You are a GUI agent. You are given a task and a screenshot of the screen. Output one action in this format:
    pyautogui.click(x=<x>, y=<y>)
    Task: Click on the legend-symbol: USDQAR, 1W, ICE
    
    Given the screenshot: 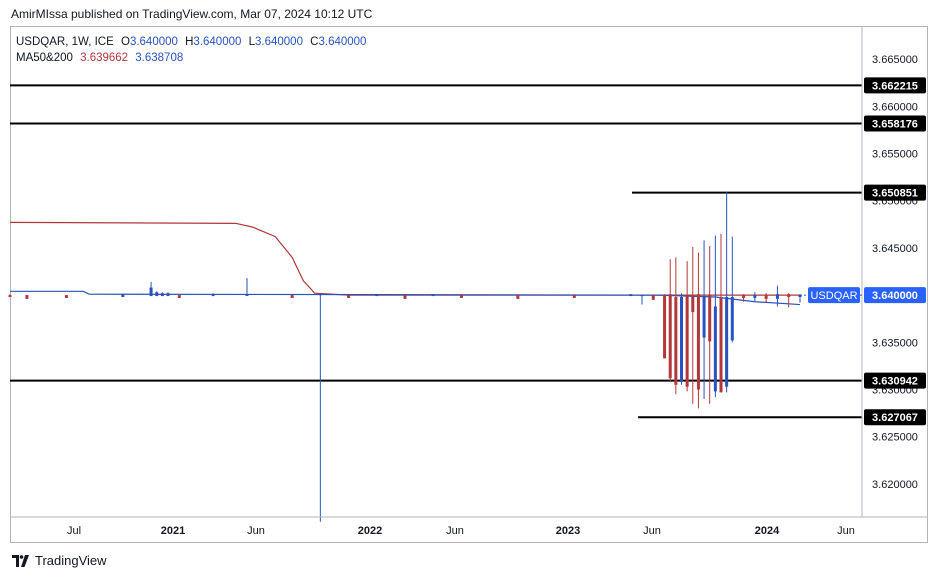 What is the action you would take?
    pyautogui.click(x=65, y=42)
    